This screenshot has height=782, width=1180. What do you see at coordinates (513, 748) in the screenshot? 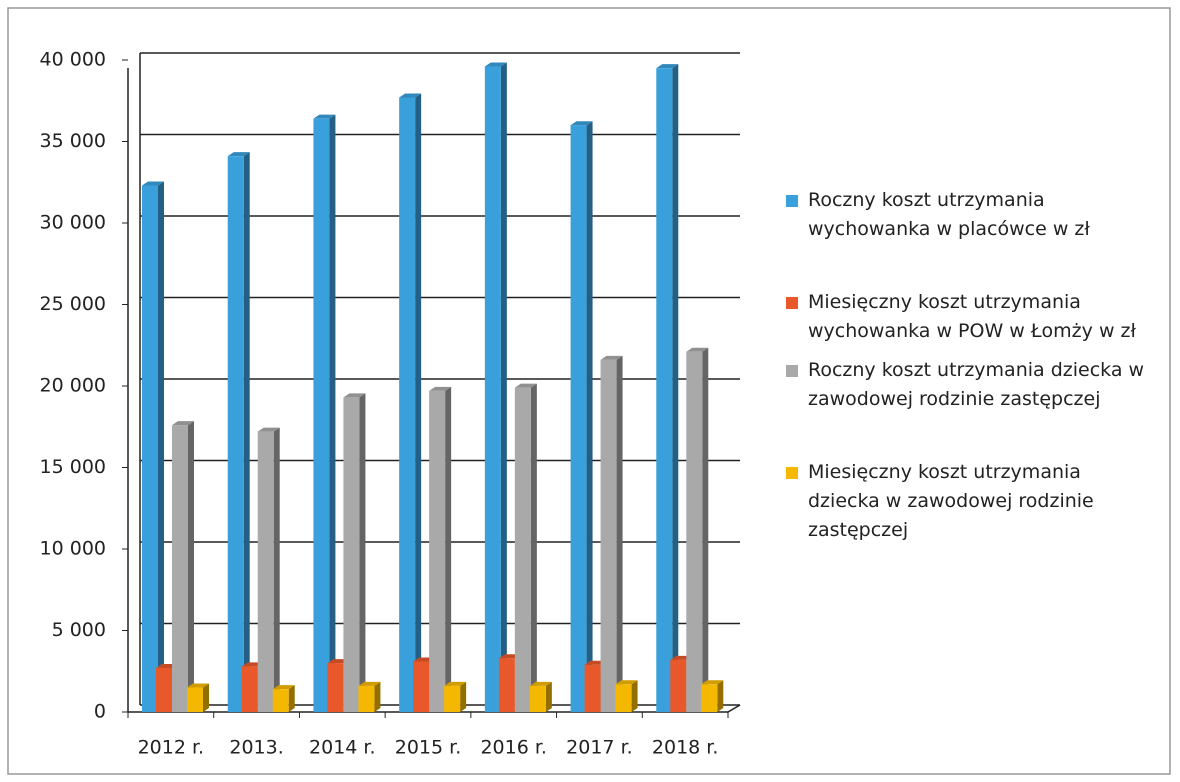
I see `x-tick-label: 2016 r.` at bounding box center [513, 748].